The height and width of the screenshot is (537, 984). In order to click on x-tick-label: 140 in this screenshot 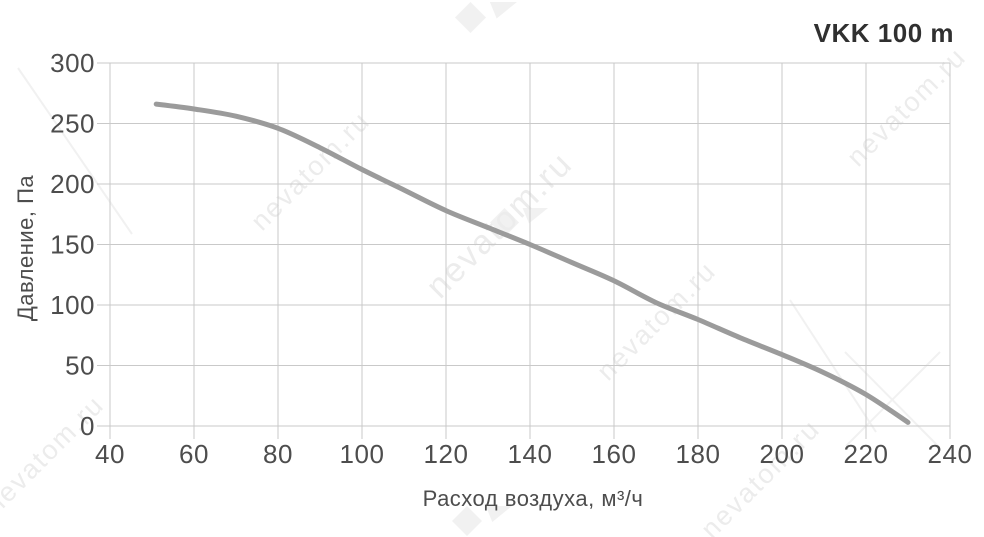, I will do `click(530, 454)`.